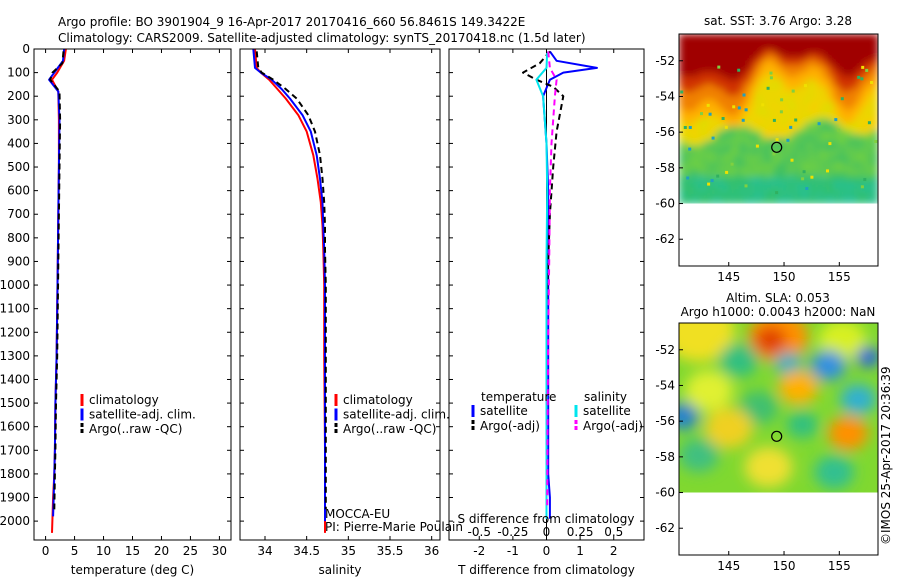 This screenshot has height=580, width=900. What do you see at coordinates (886, 455) in the screenshot?
I see `imos-credit-stamp: ©IMOS 25-Apr-2017 20:36:39` at bounding box center [886, 455].